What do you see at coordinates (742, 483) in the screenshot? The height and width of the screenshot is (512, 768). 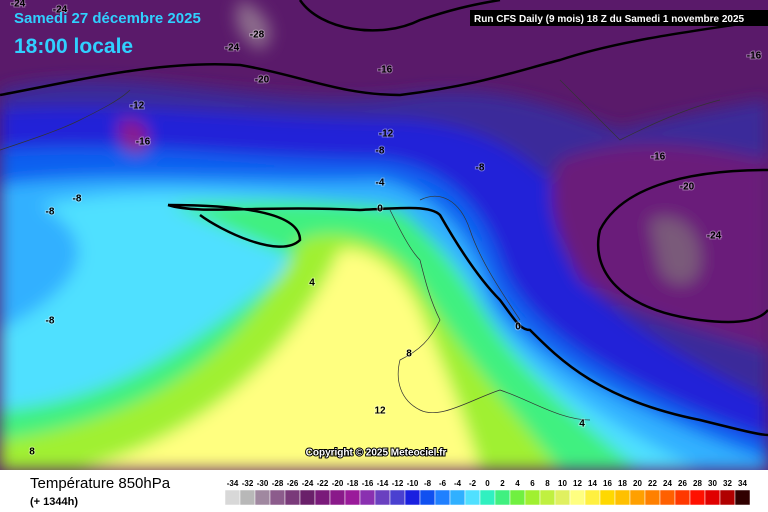 I see `legend-value: 34` at bounding box center [742, 483].